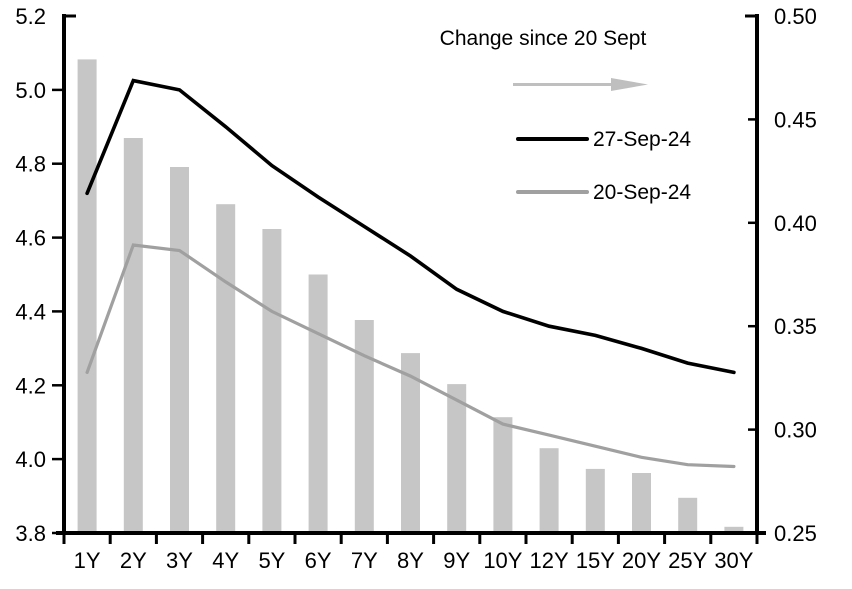 This screenshot has height=589, width=852. Describe the element at coordinates (87, 560) in the screenshot. I see `x-tick-label: 1Y` at that location.